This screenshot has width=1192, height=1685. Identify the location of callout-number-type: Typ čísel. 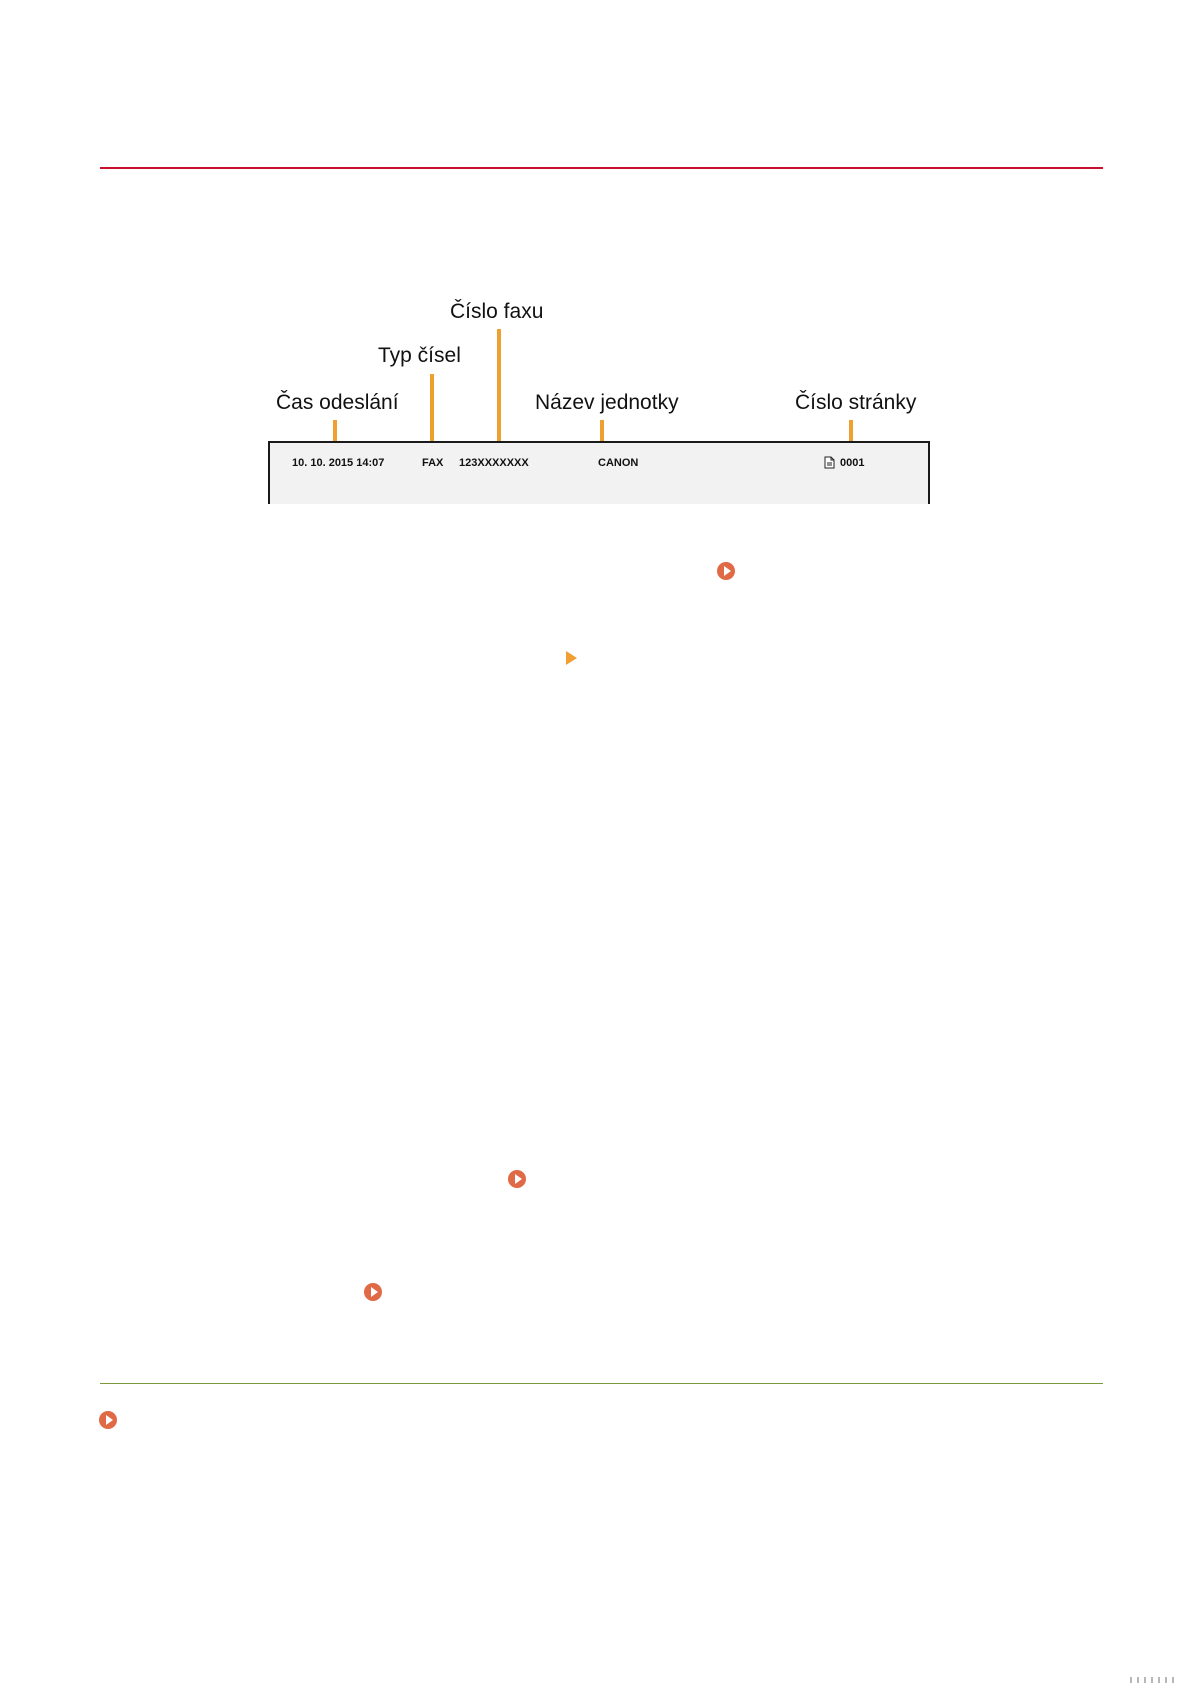
(419, 355).